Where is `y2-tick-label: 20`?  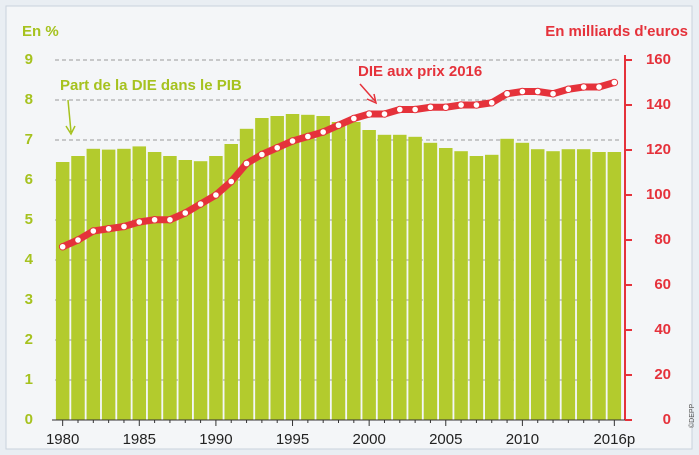
y2-tick-label: 20 is located at coordinates (662, 374).